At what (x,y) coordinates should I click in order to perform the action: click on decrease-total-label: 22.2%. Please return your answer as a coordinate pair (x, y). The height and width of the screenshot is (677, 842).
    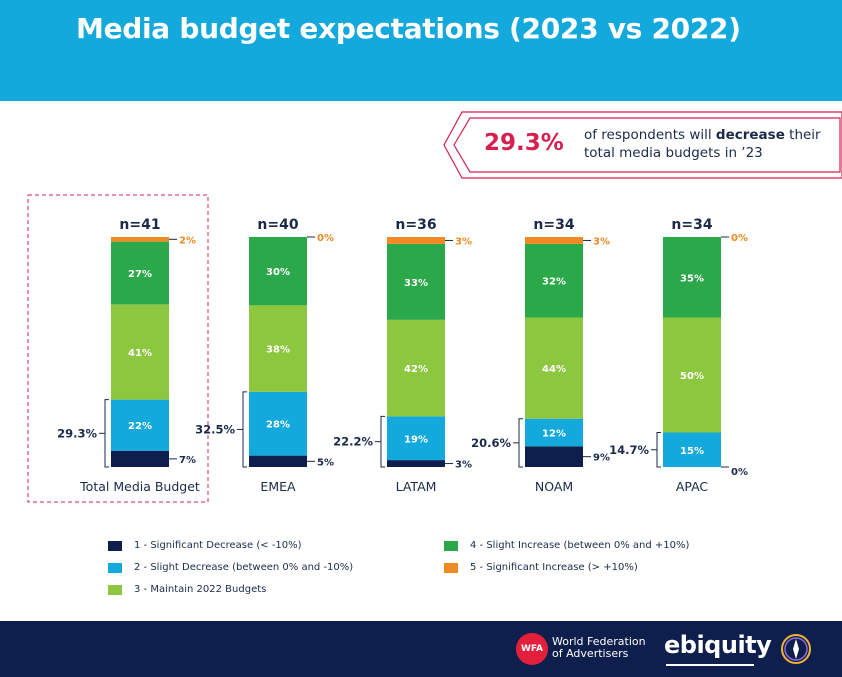
    Looking at the image, I should click on (353, 442).